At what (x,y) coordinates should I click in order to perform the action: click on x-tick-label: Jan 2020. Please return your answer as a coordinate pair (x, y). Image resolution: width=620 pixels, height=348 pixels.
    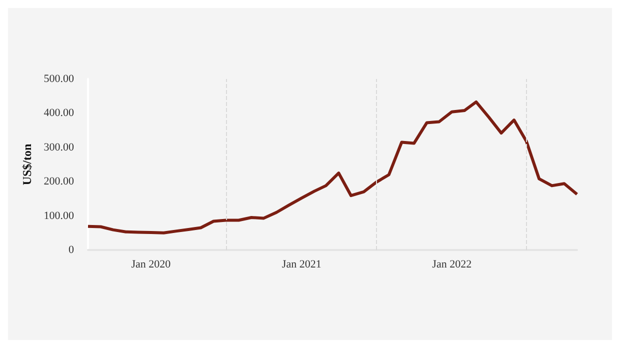
    Looking at the image, I should click on (151, 264).